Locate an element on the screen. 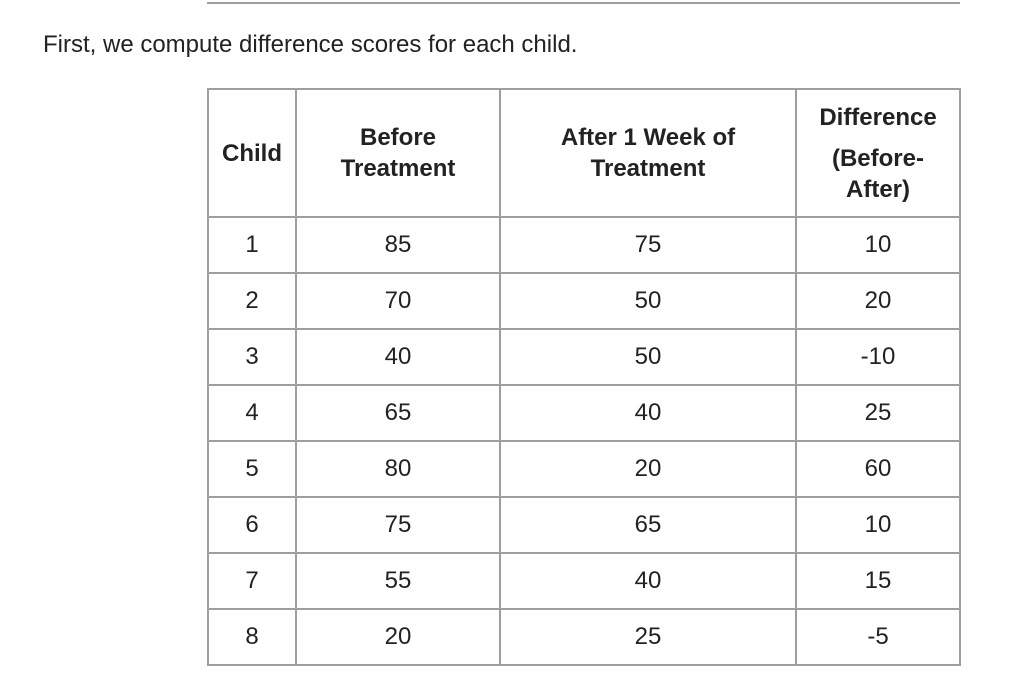 This screenshot has height=690, width=1035. cell-after: 75 is located at coordinates (648, 245).